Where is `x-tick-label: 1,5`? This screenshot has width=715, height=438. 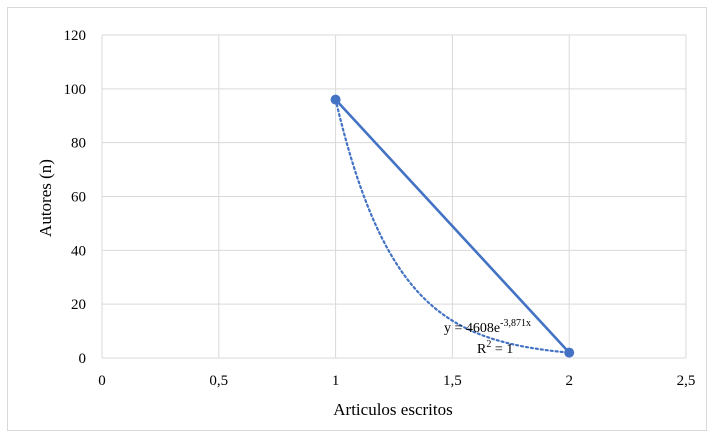 x-tick-label: 1,5 is located at coordinates (452, 381).